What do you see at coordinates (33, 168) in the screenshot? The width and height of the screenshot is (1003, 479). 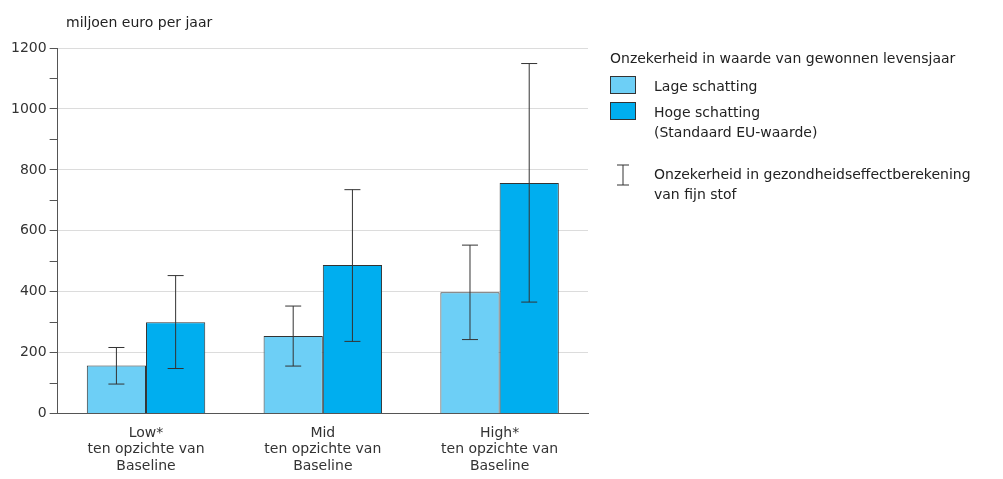 I see `y-tick-label: 800` at bounding box center [33, 168].